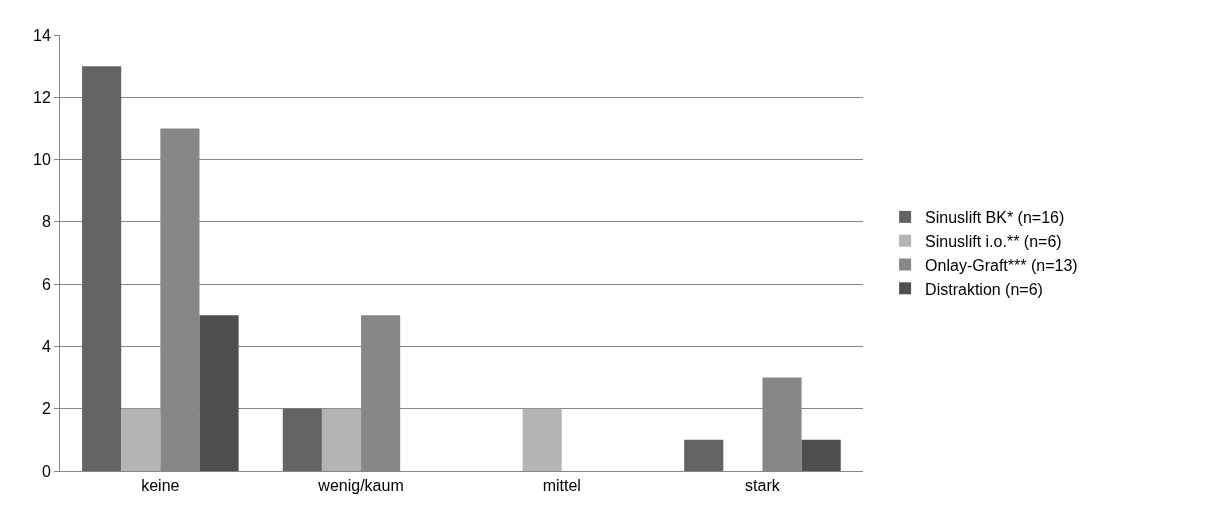  What do you see at coordinates (360, 486) in the screenshot?
I see `x-tick-label: wenig/kaum` at bounding box center [360, 486].